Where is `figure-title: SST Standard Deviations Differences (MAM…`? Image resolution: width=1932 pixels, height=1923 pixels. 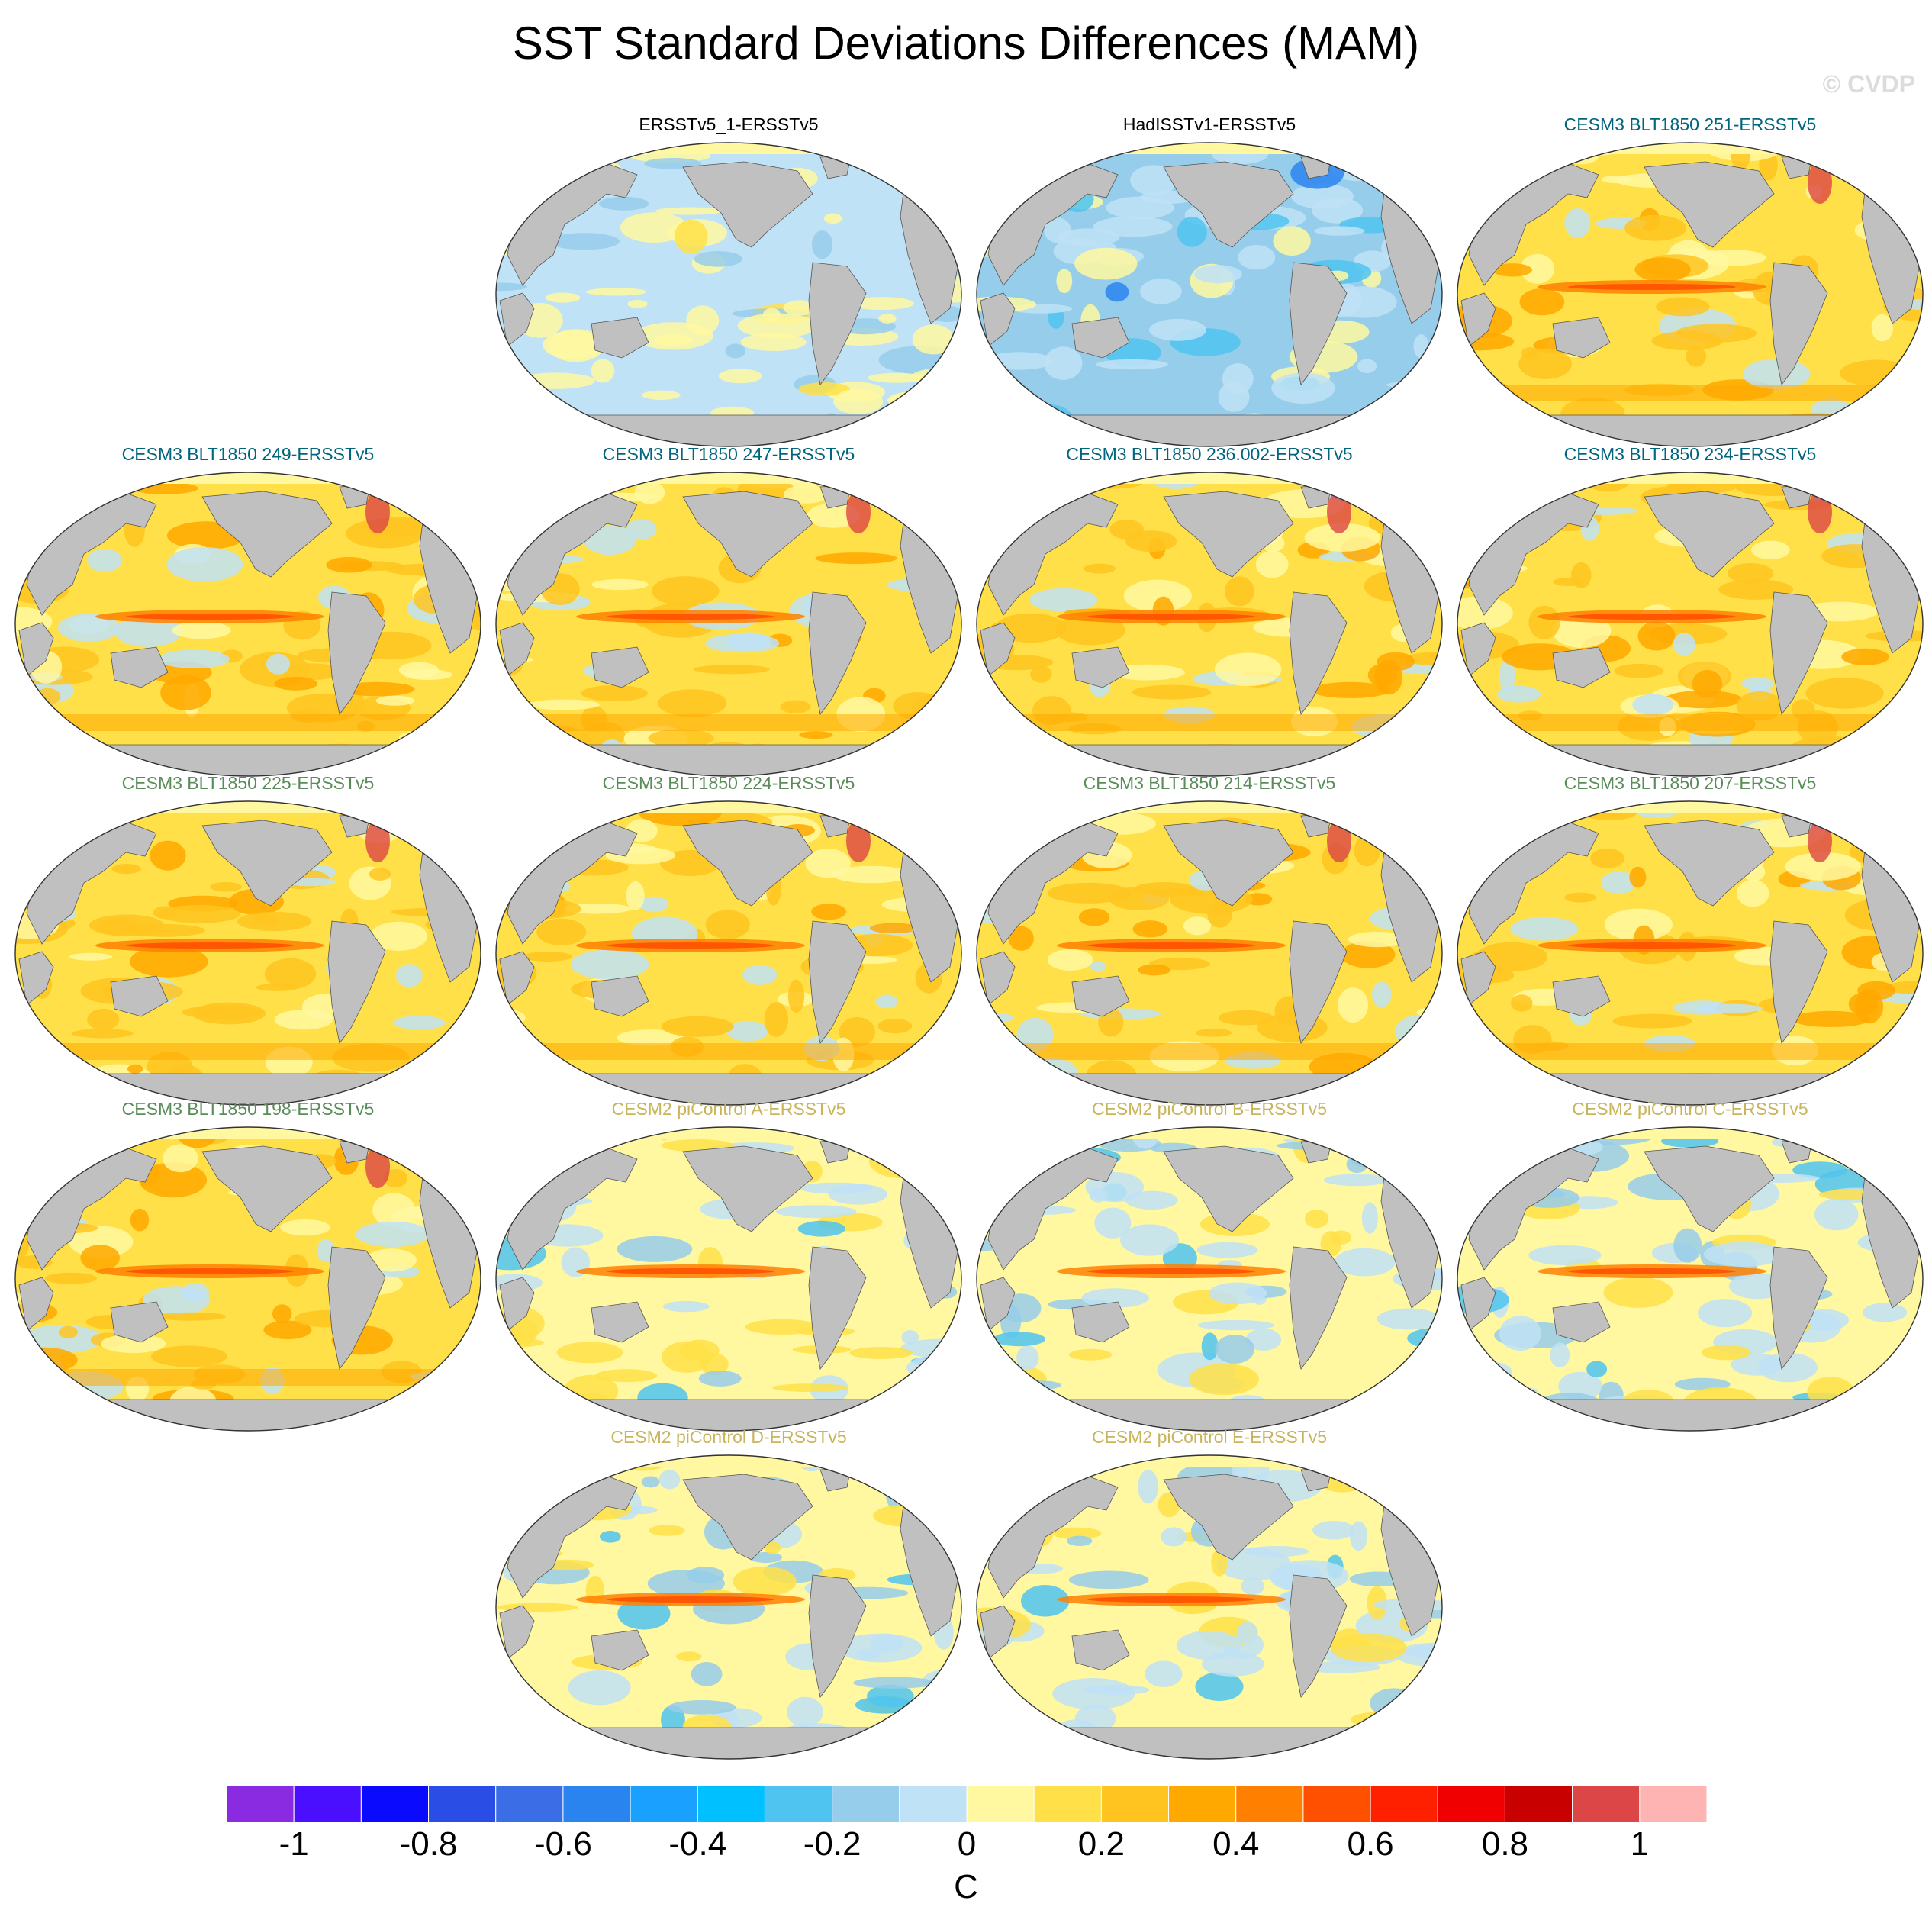 figure-title: SST Standard Deviations Differences (MAM… is located at coordinates (966, 43).